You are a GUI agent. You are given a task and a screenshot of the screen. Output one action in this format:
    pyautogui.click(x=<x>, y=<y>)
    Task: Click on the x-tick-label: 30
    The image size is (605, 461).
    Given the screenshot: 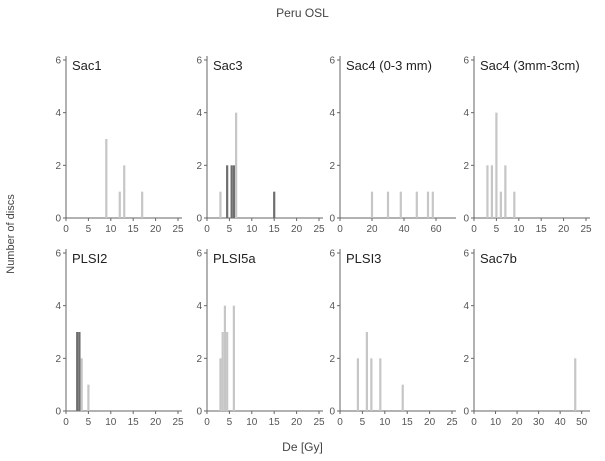 What is the action you would take?
    pyautogui.click(x=539, y=422)
    